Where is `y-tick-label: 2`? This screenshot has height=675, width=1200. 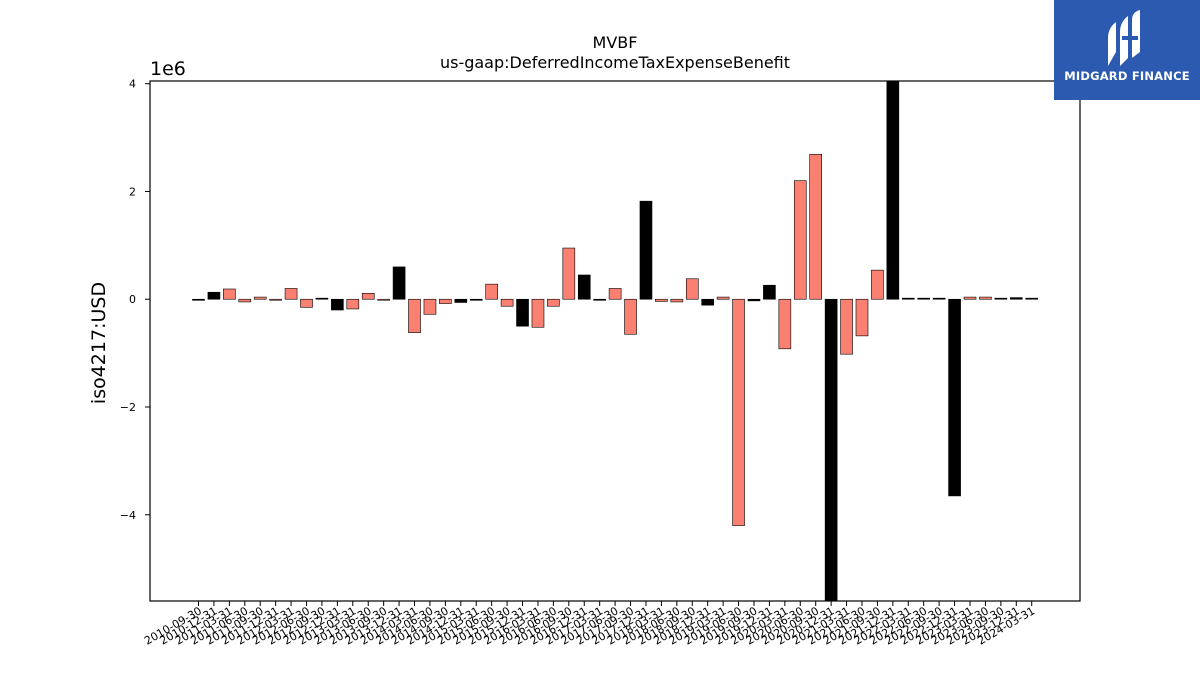
y-tick-label: 2 is located at coordinates (132, 191).